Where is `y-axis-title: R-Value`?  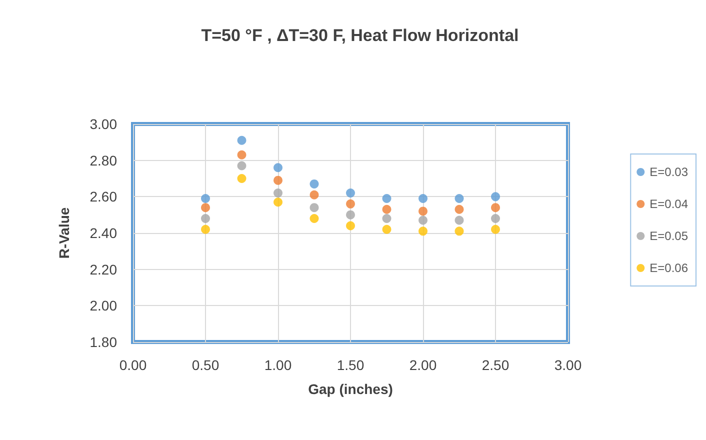
y-axis-title: R-Value is located at coordinates (64, 233).